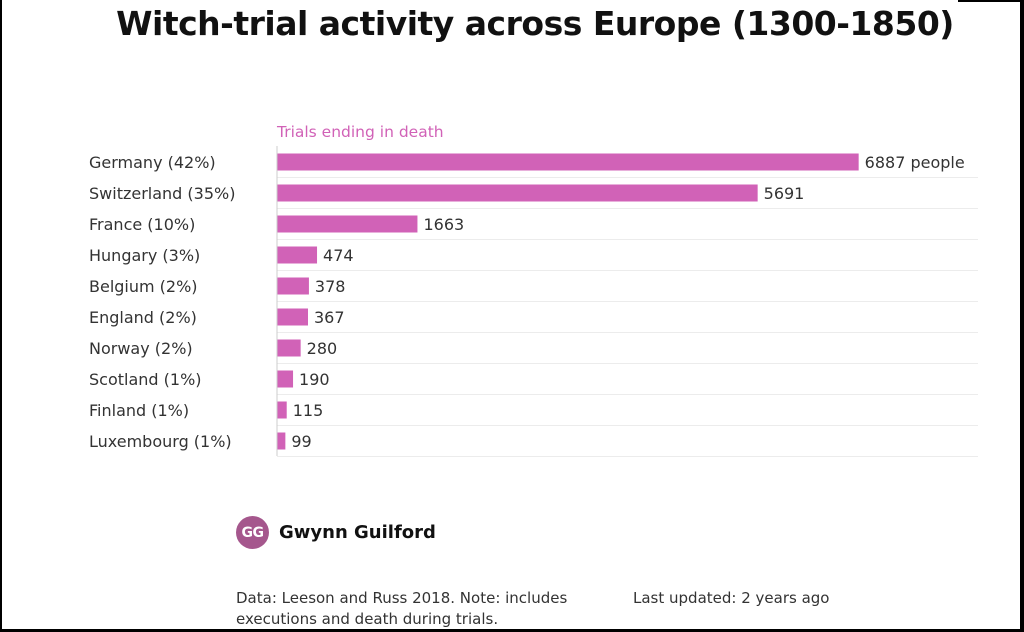 This screenshot has height=632, width=1024. What do you see at coordinates (915, 162) in the screenshot?
I see `value-label: 6887 people` at bounding box center [915, 162].